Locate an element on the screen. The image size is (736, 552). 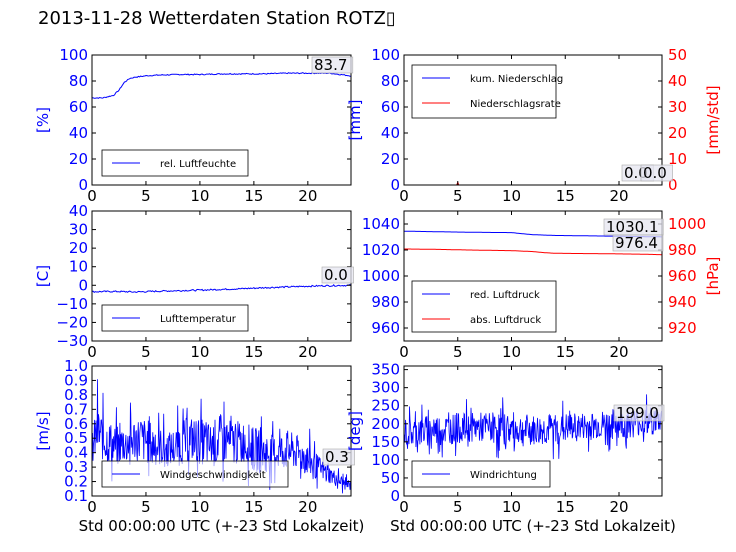
y-tick-label-right: 0 is located at coordinates (673, 185).